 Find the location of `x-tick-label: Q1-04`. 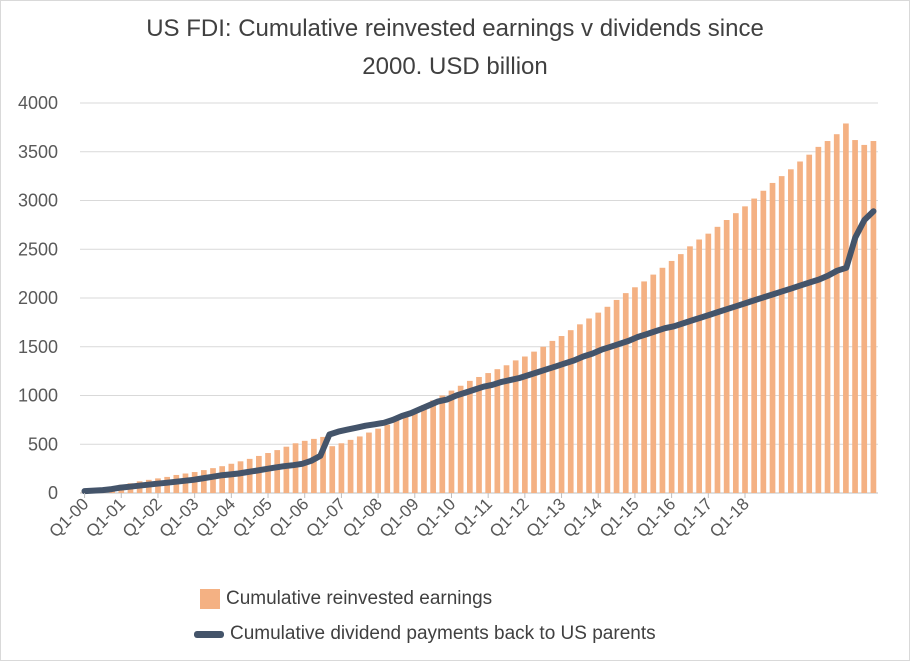

x-tick-label: Q1-04 is located at coordinates (215, 517).